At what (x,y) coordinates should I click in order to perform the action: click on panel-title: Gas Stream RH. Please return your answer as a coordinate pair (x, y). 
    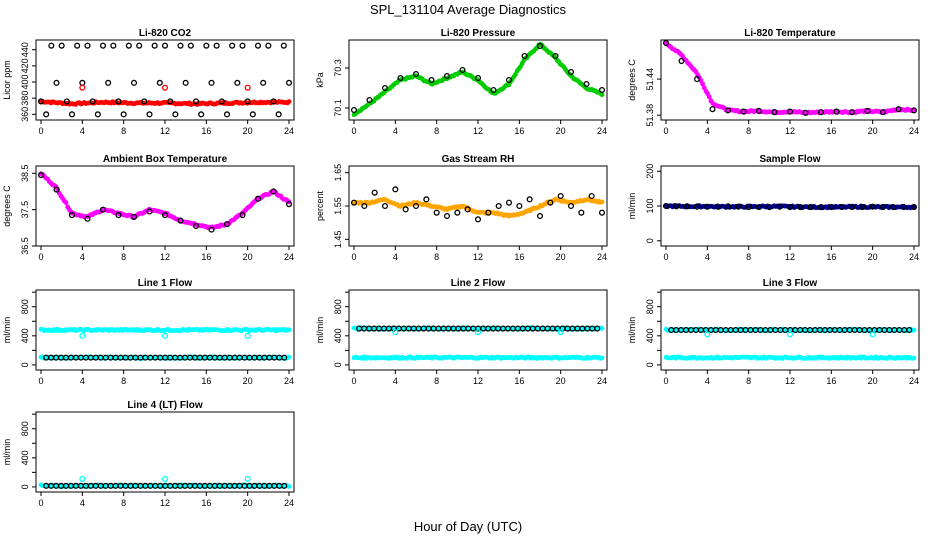
    Looking at the image, I should click on (478, 159).